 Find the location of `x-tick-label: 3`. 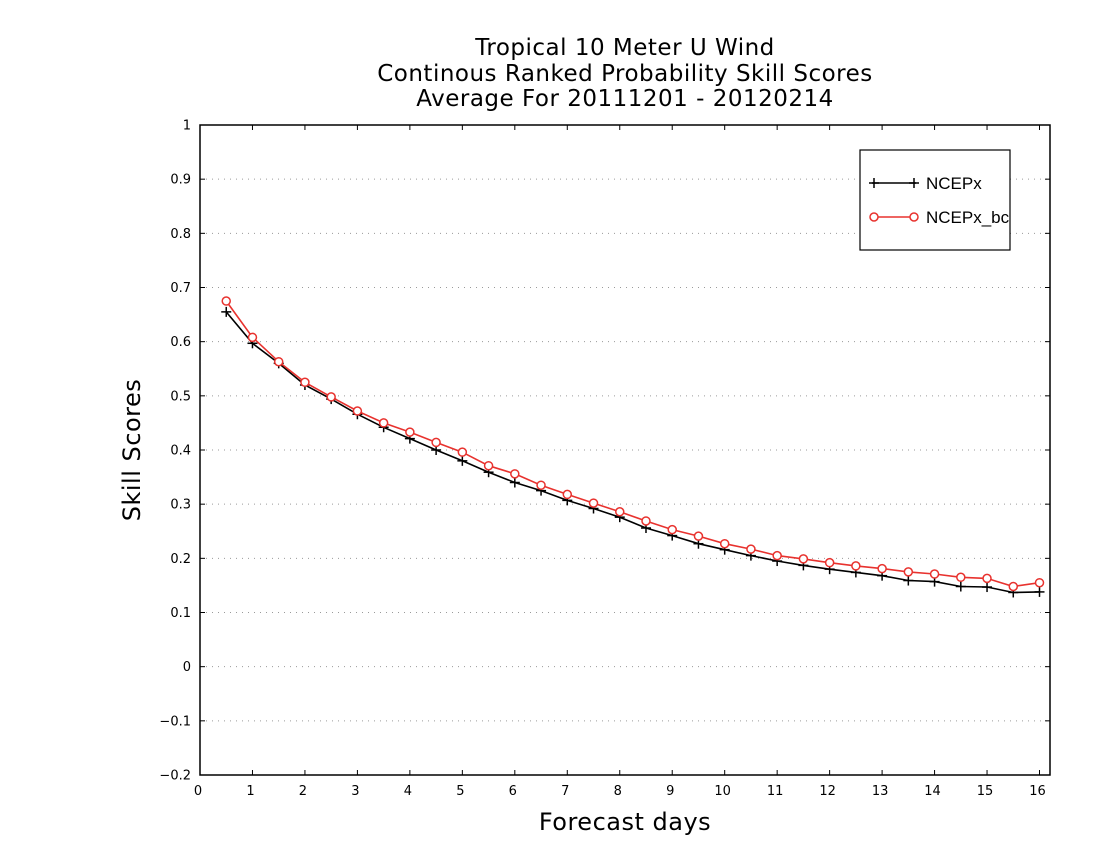

x-tick-label: 3 is located at coordinates (355, 791).